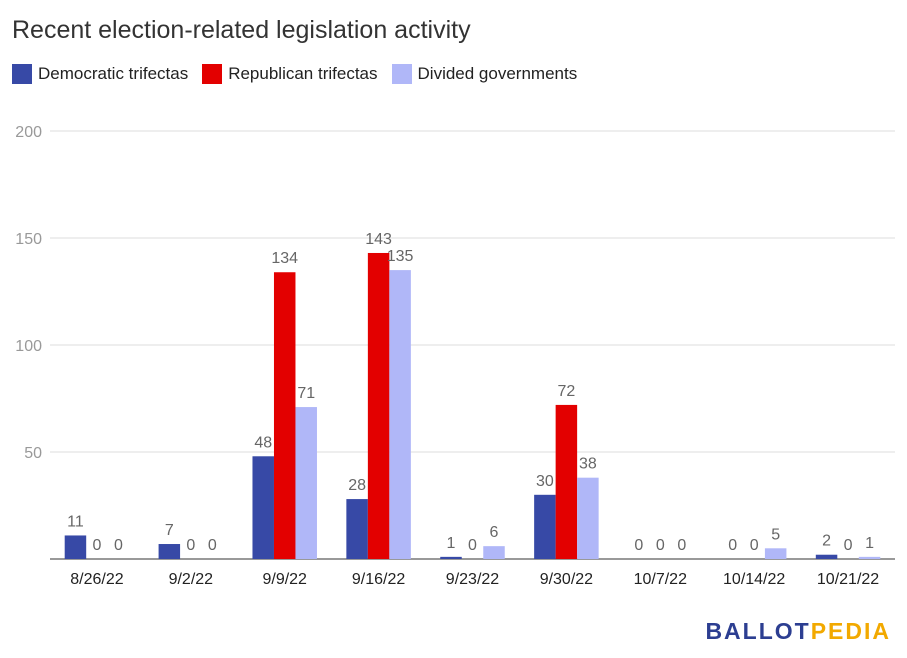 The image size is (907, 658). Describe the element at coordinates (660, 579) in the screenshot. I see `x-tick-label: 10/7/22` at that location.